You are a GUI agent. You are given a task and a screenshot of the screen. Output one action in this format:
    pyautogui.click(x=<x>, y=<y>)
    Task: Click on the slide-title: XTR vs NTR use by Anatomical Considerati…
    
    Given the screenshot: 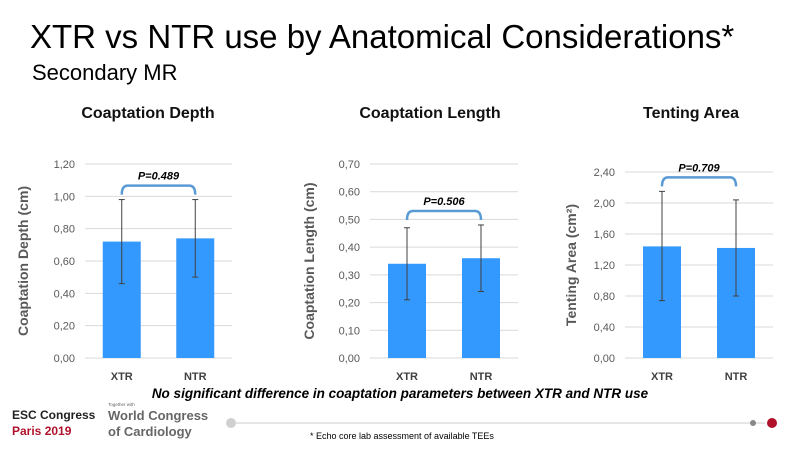 What is the action you would take?
    pyautogui.click(x=382, y=36)
    